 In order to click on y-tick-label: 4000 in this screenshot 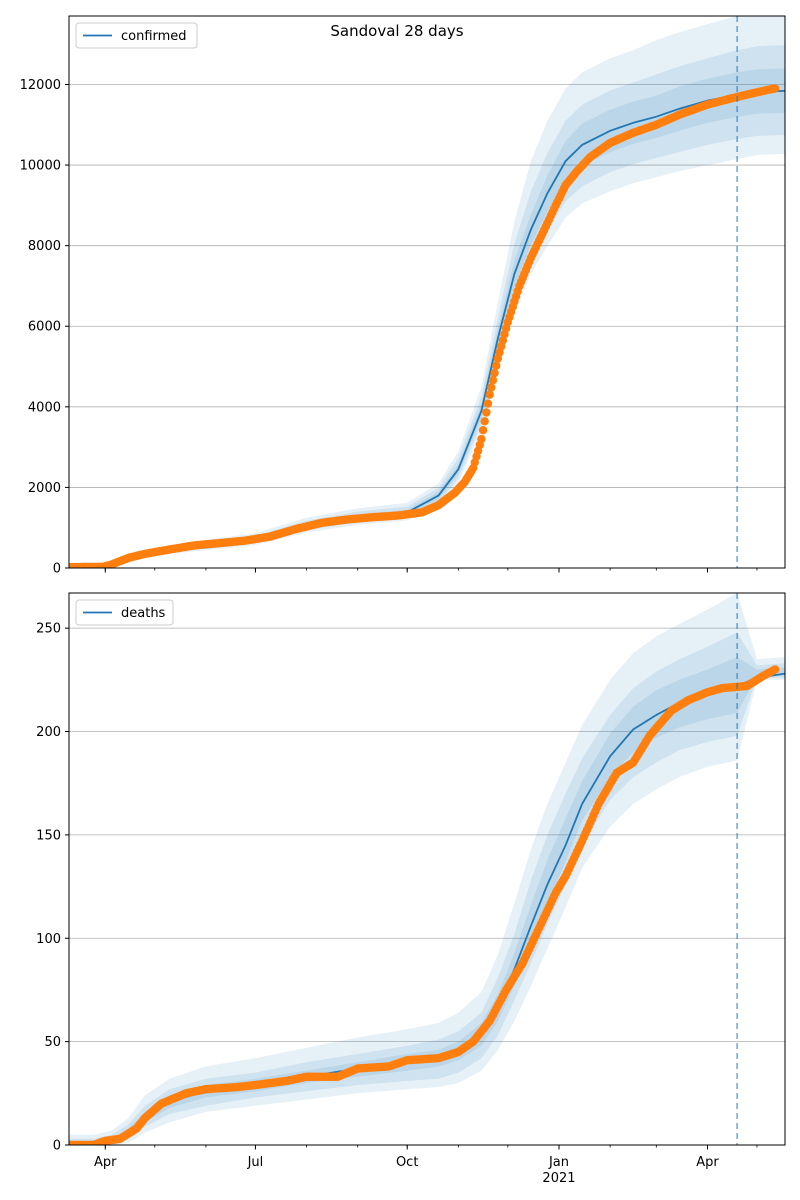, I will do `click(44, 407)`.